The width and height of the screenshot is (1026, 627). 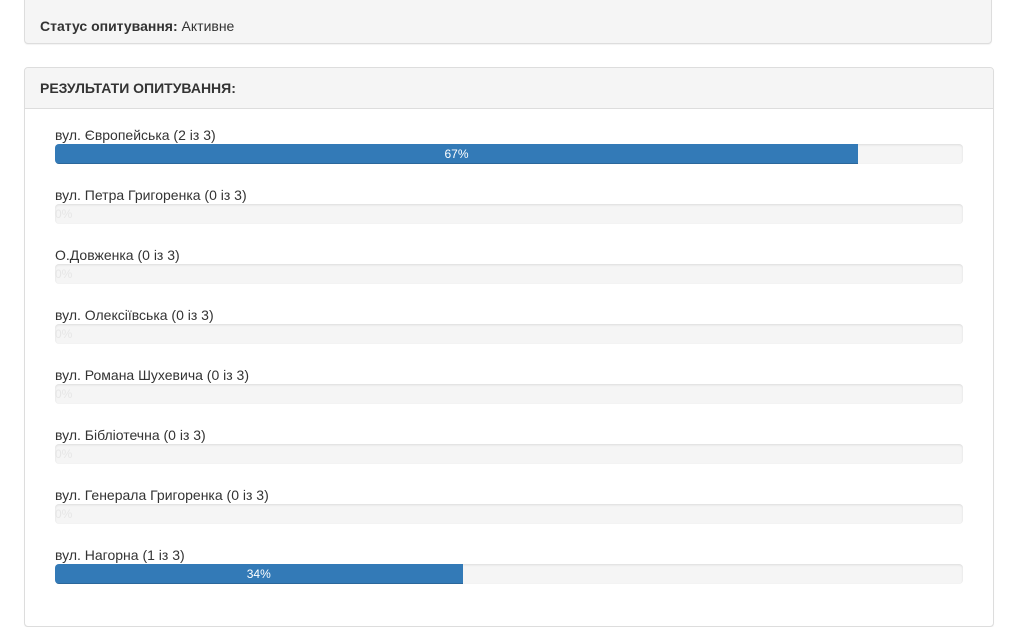 What do you see at coordinates (135, 135) in the screenshot?
I see `poll-option-label: вул. Європейська (2 із 3)` at bounding box center [135, 135].